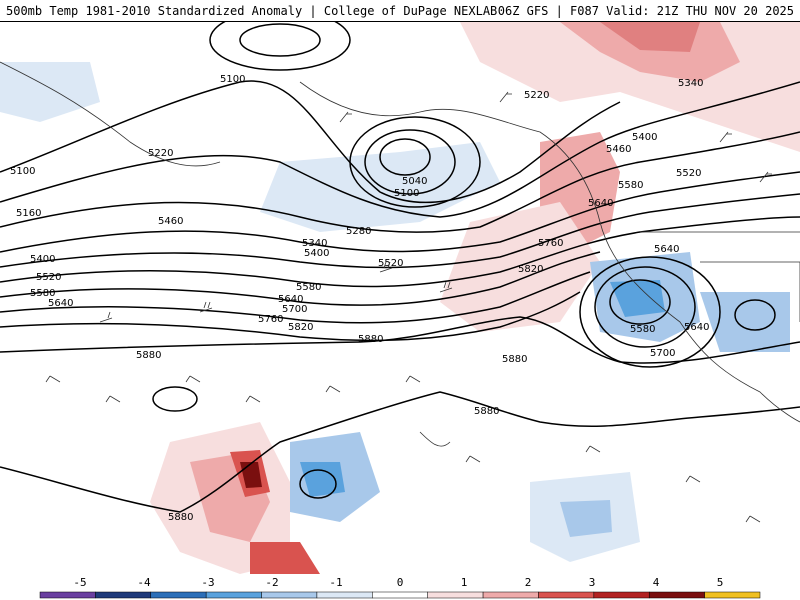 This screenshot has height=600, width=800. Describe the element at coordinates (144, 582) in the screenshot. I see `colorbar-tick-label: -4` at that location.